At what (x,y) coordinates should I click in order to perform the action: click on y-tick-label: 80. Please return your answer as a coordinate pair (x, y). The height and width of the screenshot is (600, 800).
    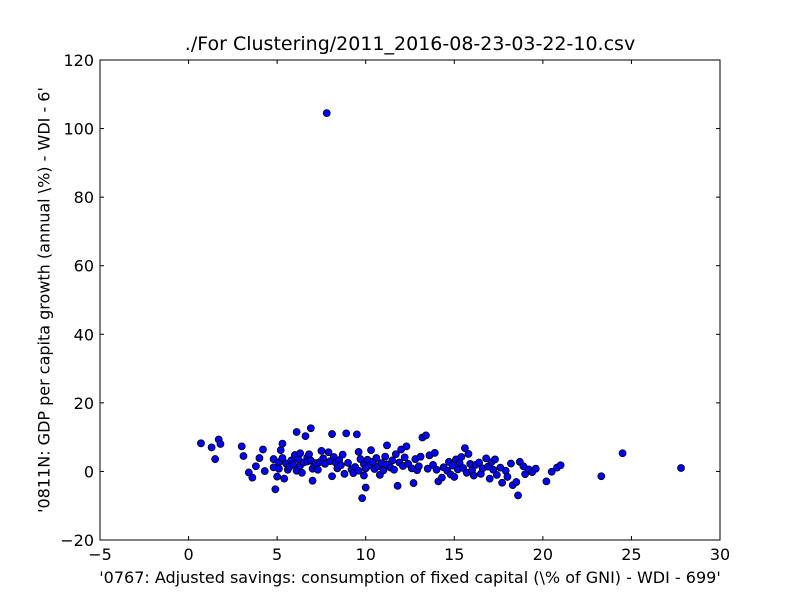
    Looking at the image, I should click on (84, 197).